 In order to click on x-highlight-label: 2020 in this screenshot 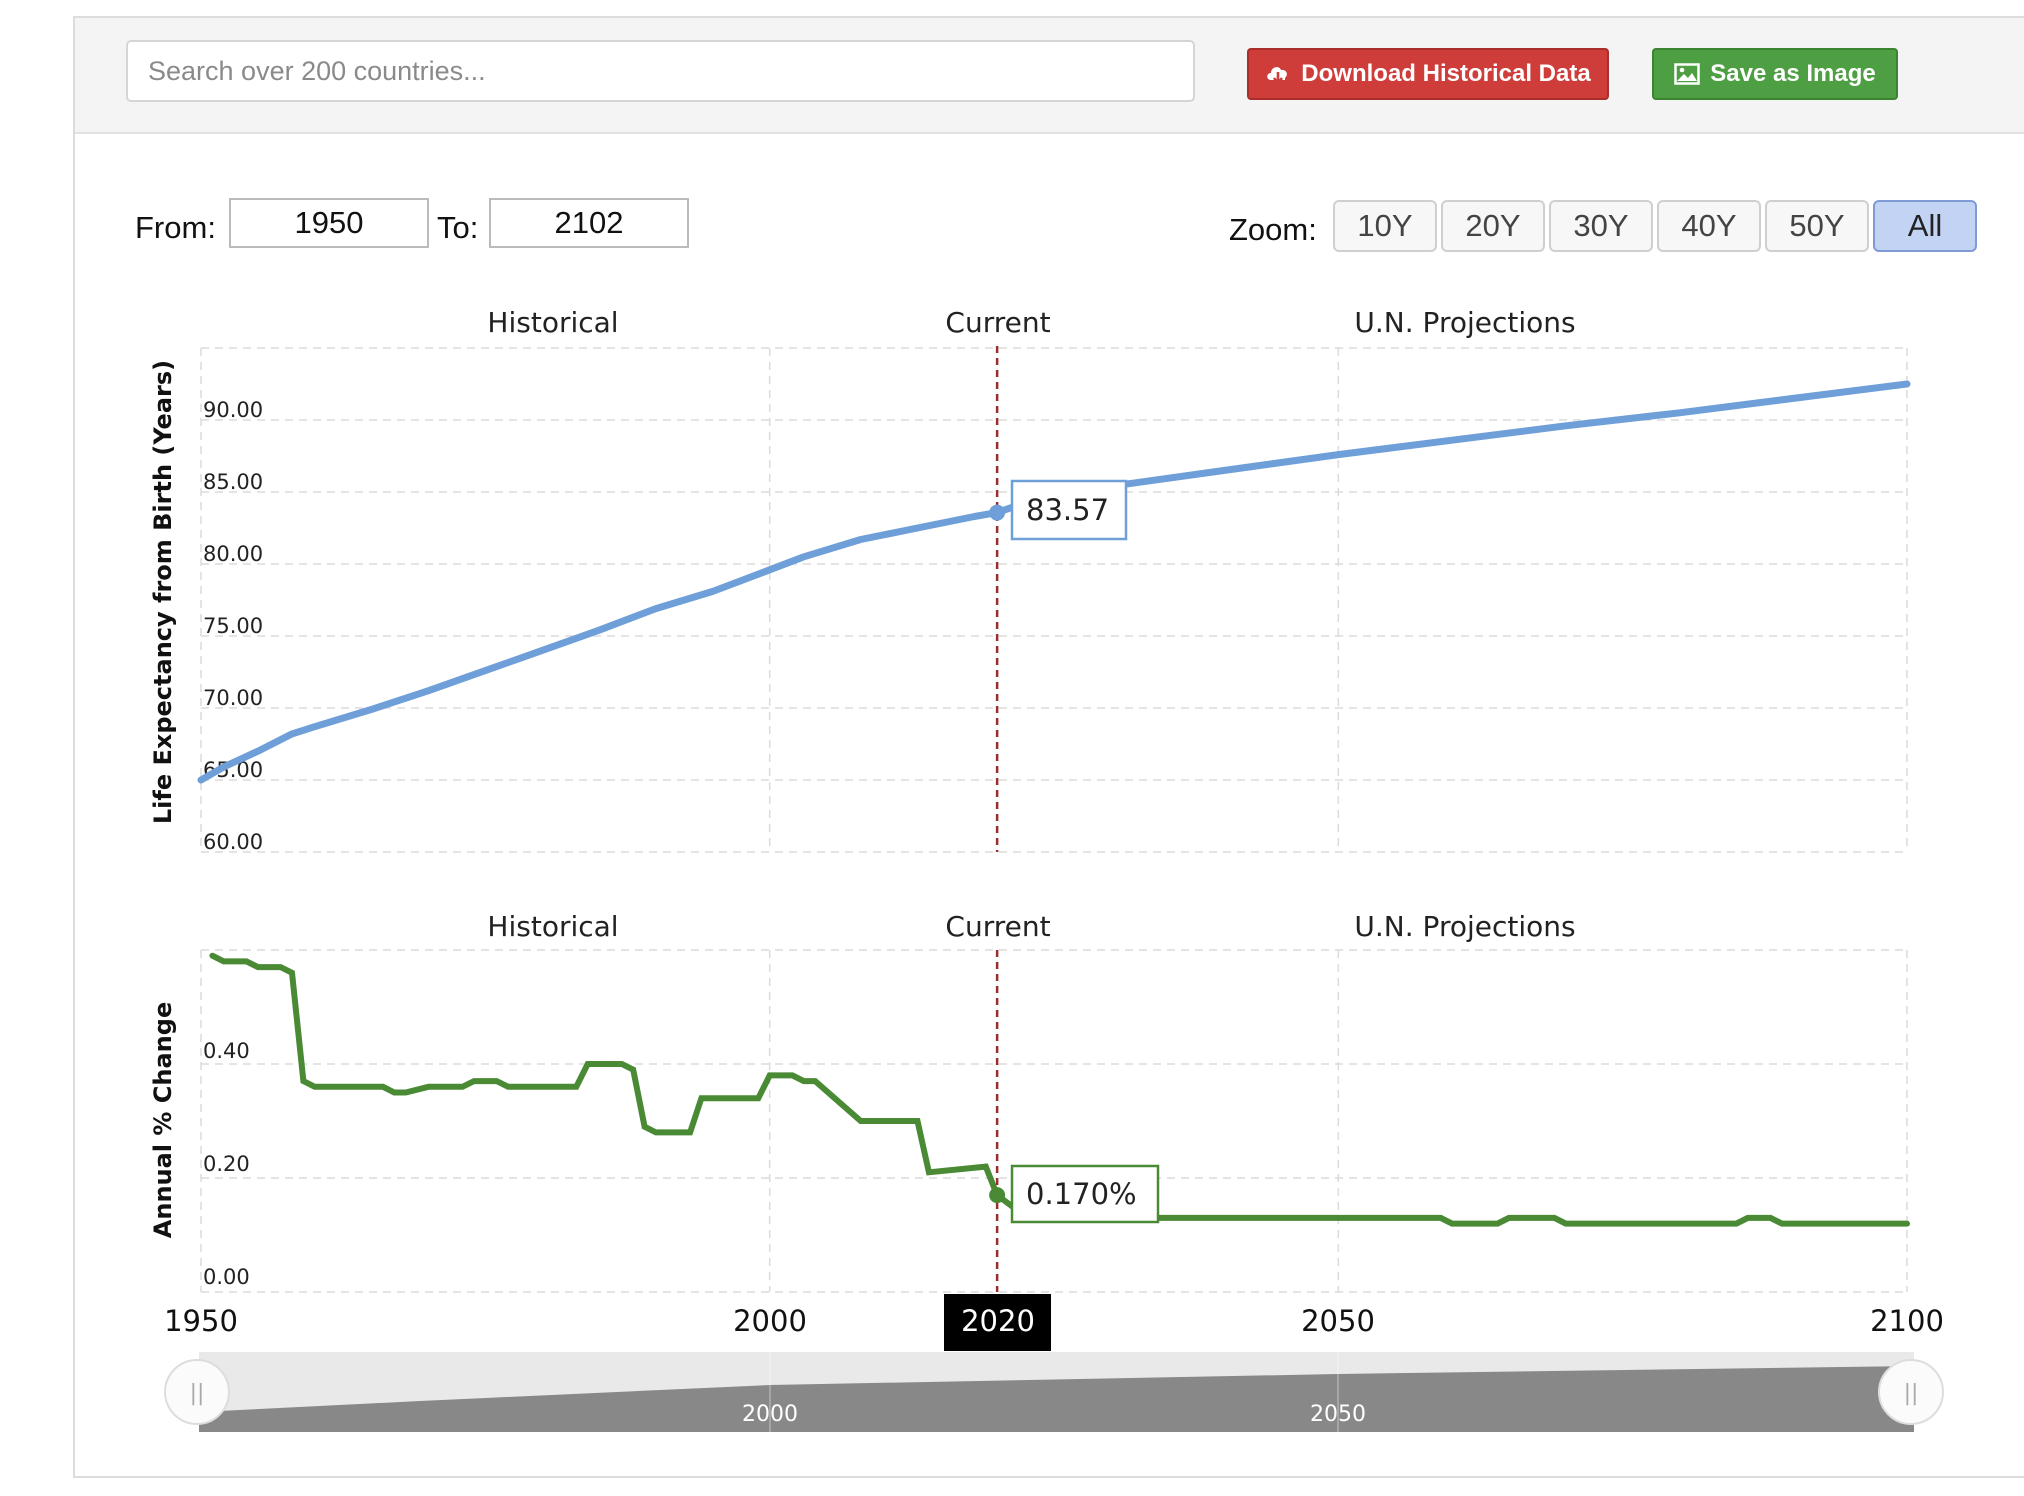, I will do `click(998, 1321)`.